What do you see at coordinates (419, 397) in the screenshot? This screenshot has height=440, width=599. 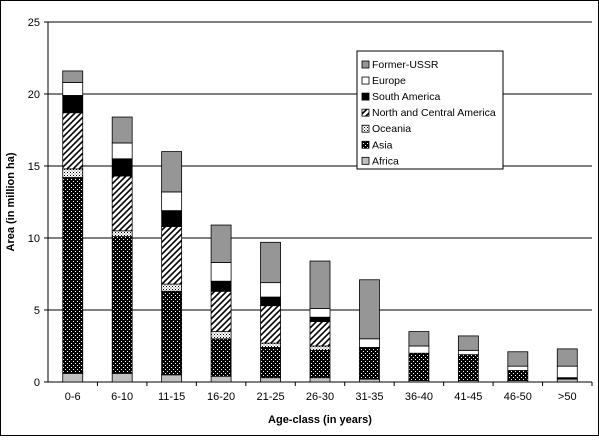 I see `x-tick-label: 36-40` at bounding box center [419, 397].